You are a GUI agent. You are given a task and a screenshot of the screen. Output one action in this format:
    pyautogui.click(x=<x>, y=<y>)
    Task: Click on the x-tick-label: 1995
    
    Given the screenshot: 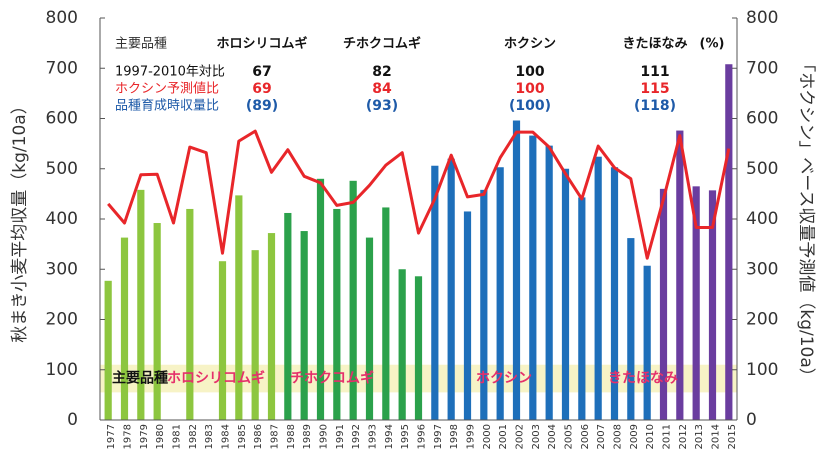 What is the action you would take?
    pyautogui.click(x=405, y=436)
    